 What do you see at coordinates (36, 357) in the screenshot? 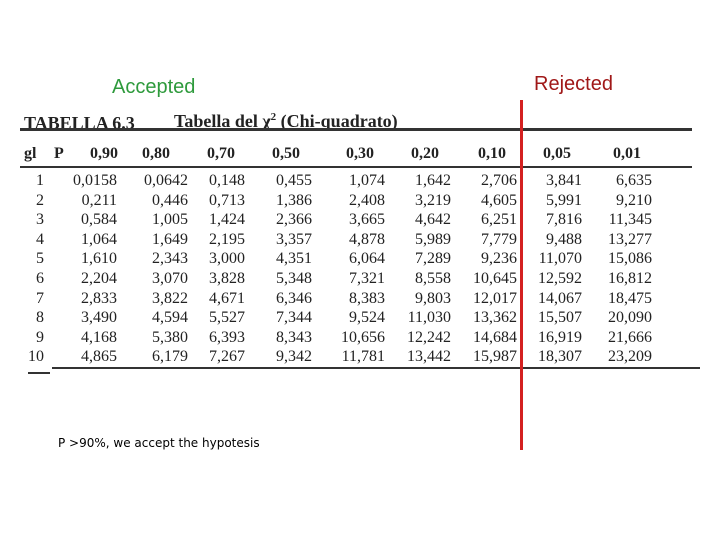
I see `row-gl: 10` at bounding box center [36, 357].